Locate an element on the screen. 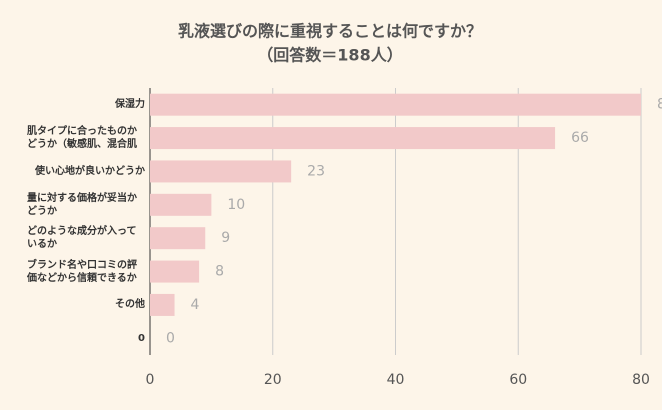  y-tick-wrap: 使い心地が良いかどうか is located at coordinates (72, 171).